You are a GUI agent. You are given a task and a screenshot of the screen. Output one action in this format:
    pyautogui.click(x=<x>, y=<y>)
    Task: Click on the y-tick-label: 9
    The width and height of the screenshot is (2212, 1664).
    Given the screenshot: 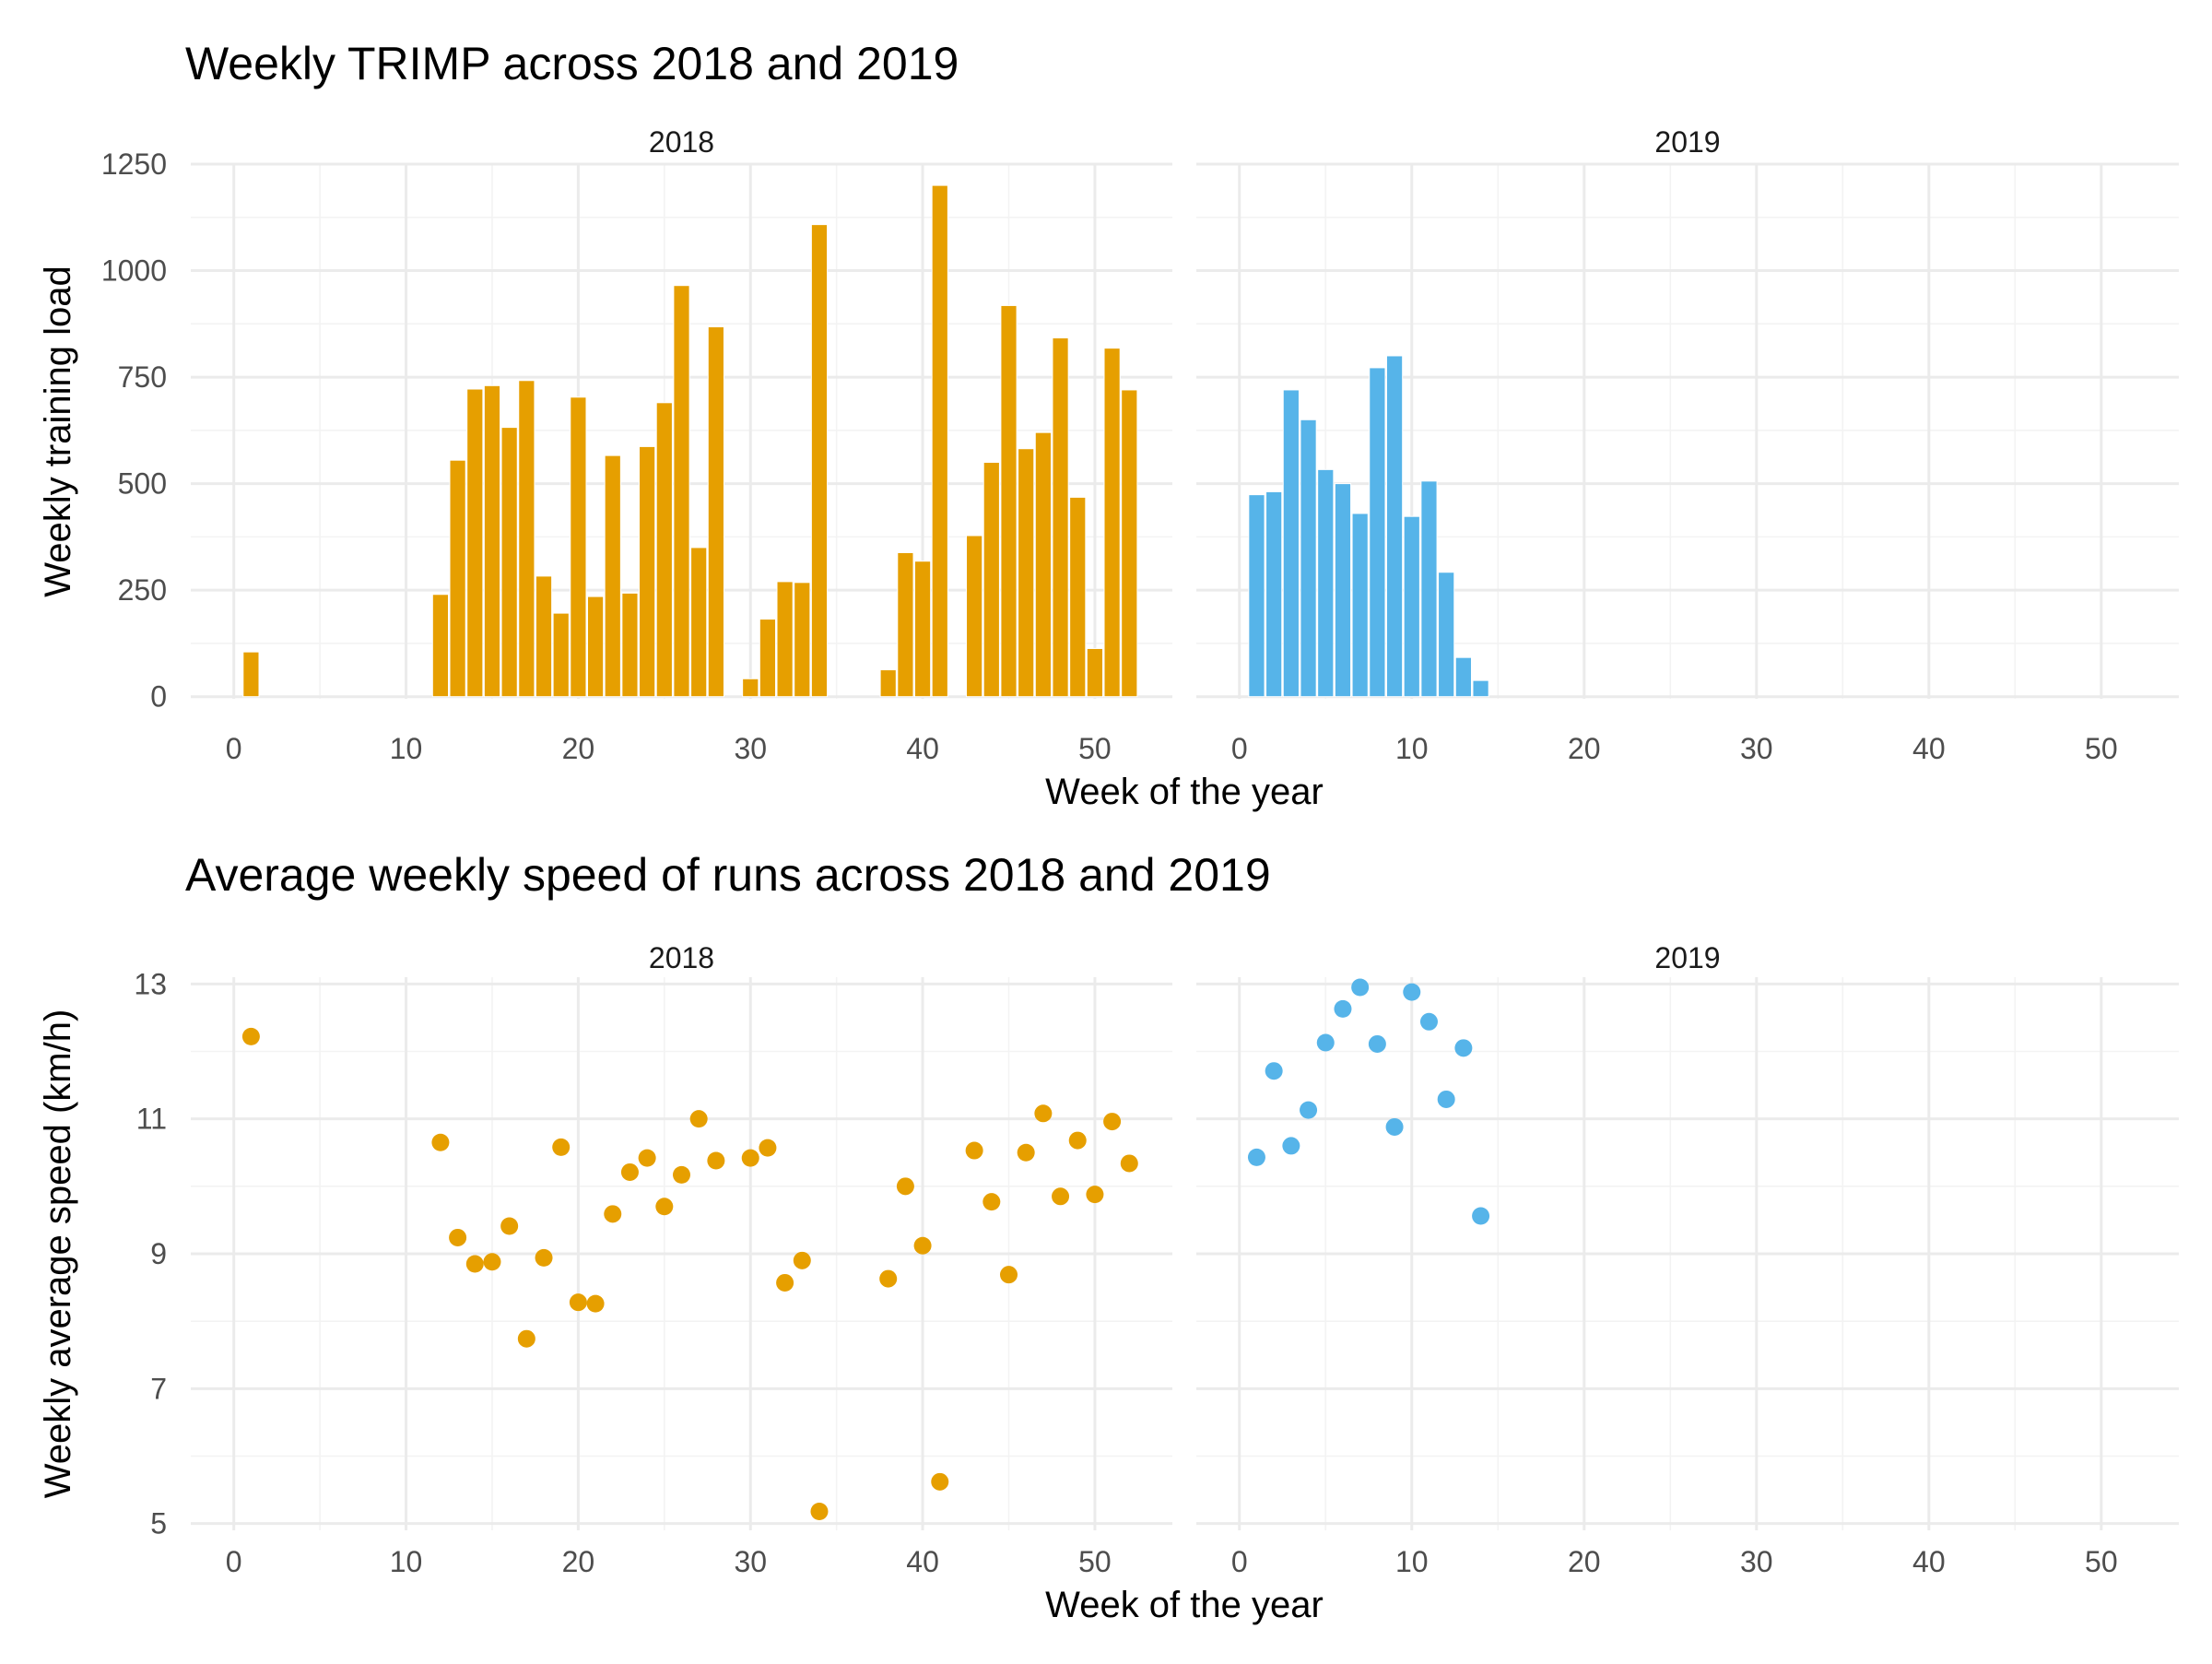 What is the action you would take?
    pyautogui.click(x=158, y=1253)
    